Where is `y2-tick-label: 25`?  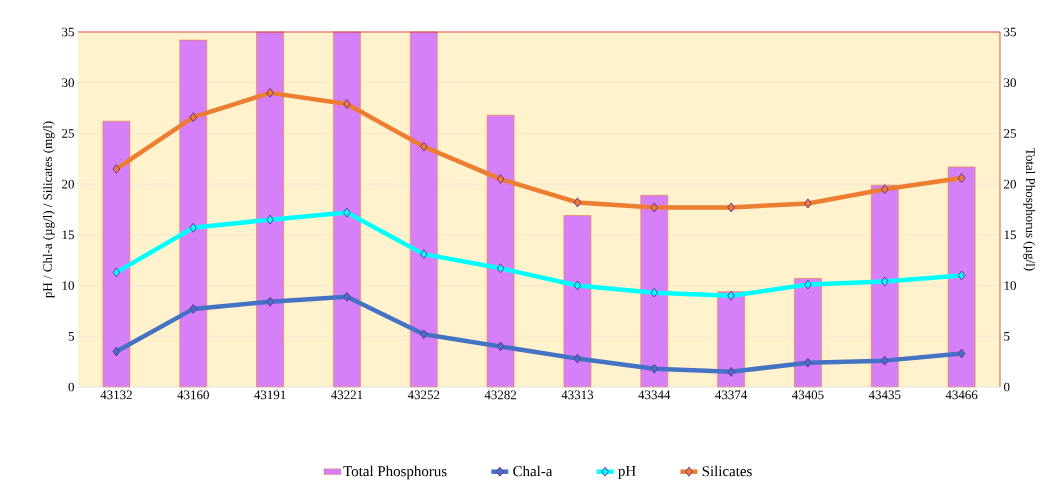 y2-tick-label: 25 is located at coordinates (1010, 133).